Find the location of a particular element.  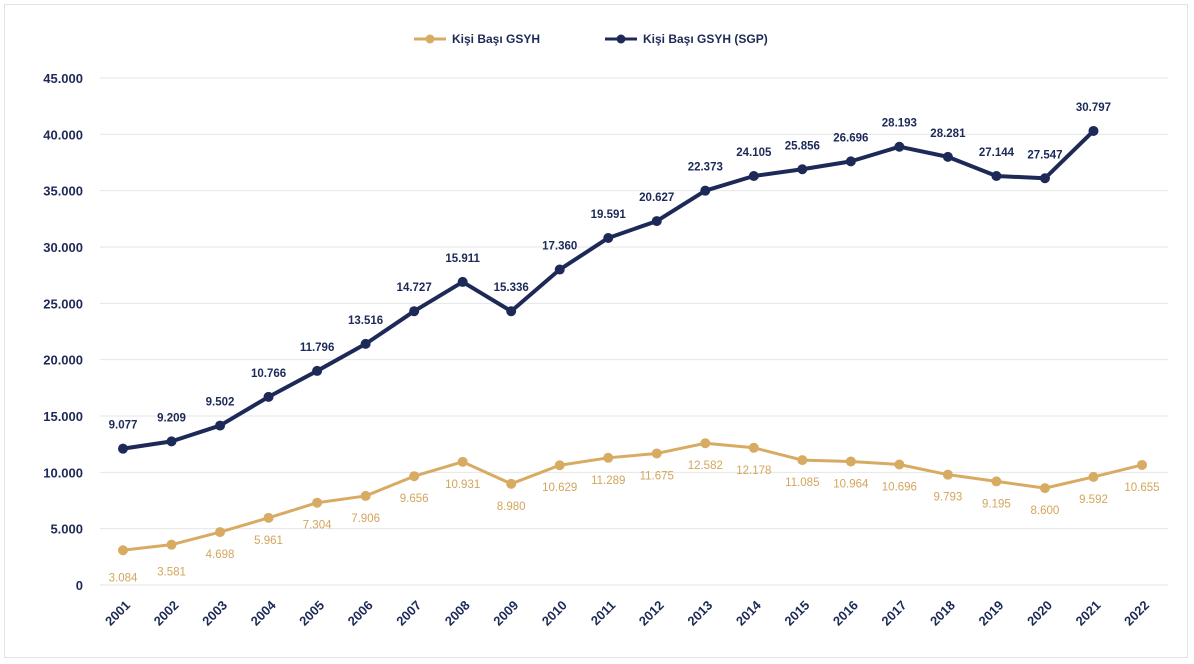

data-label-sgp: 13.516 is located at coordinates (365, 321).